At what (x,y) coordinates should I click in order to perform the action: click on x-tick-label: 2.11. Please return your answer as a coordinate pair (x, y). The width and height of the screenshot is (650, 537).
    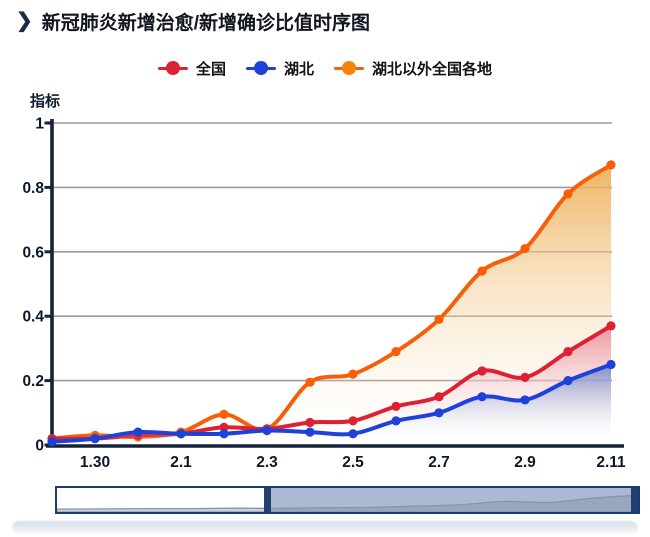
    Looking at the image, I should click on (611, 462).